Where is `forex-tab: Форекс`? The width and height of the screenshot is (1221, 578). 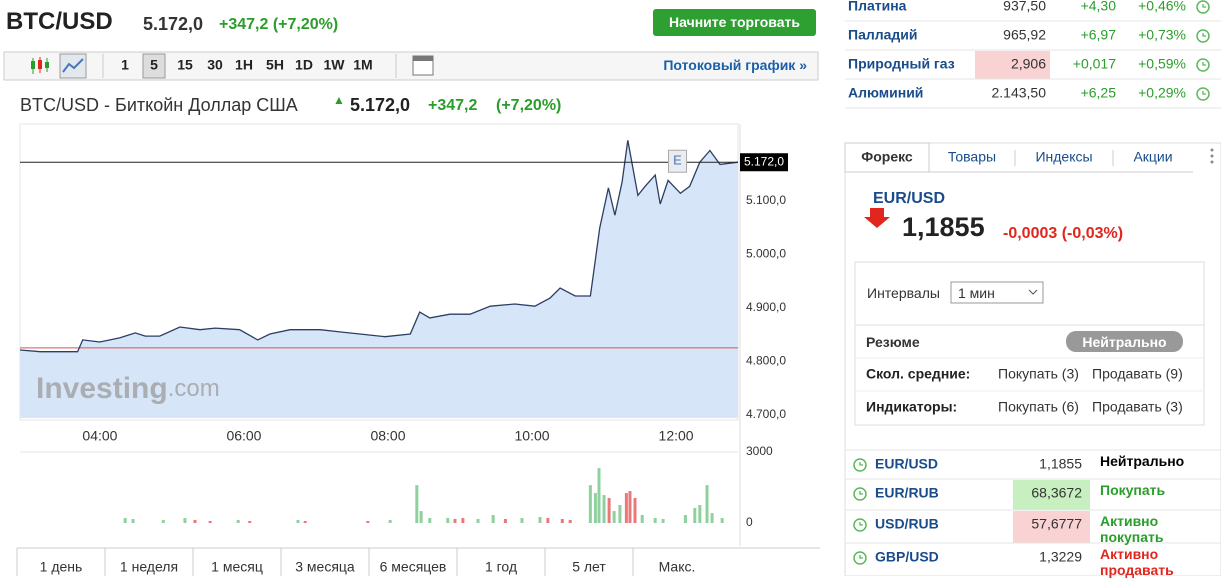 forex-tab: Форекс is located at coordinates (887, 157).